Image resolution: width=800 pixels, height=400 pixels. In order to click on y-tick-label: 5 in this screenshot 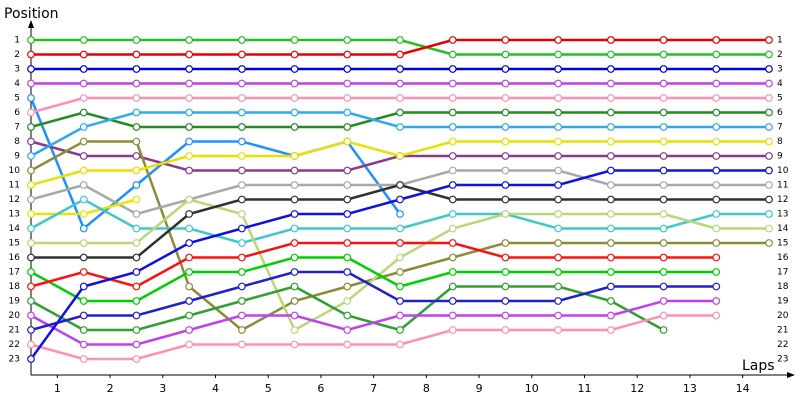, I will do `click(17, 99)`.